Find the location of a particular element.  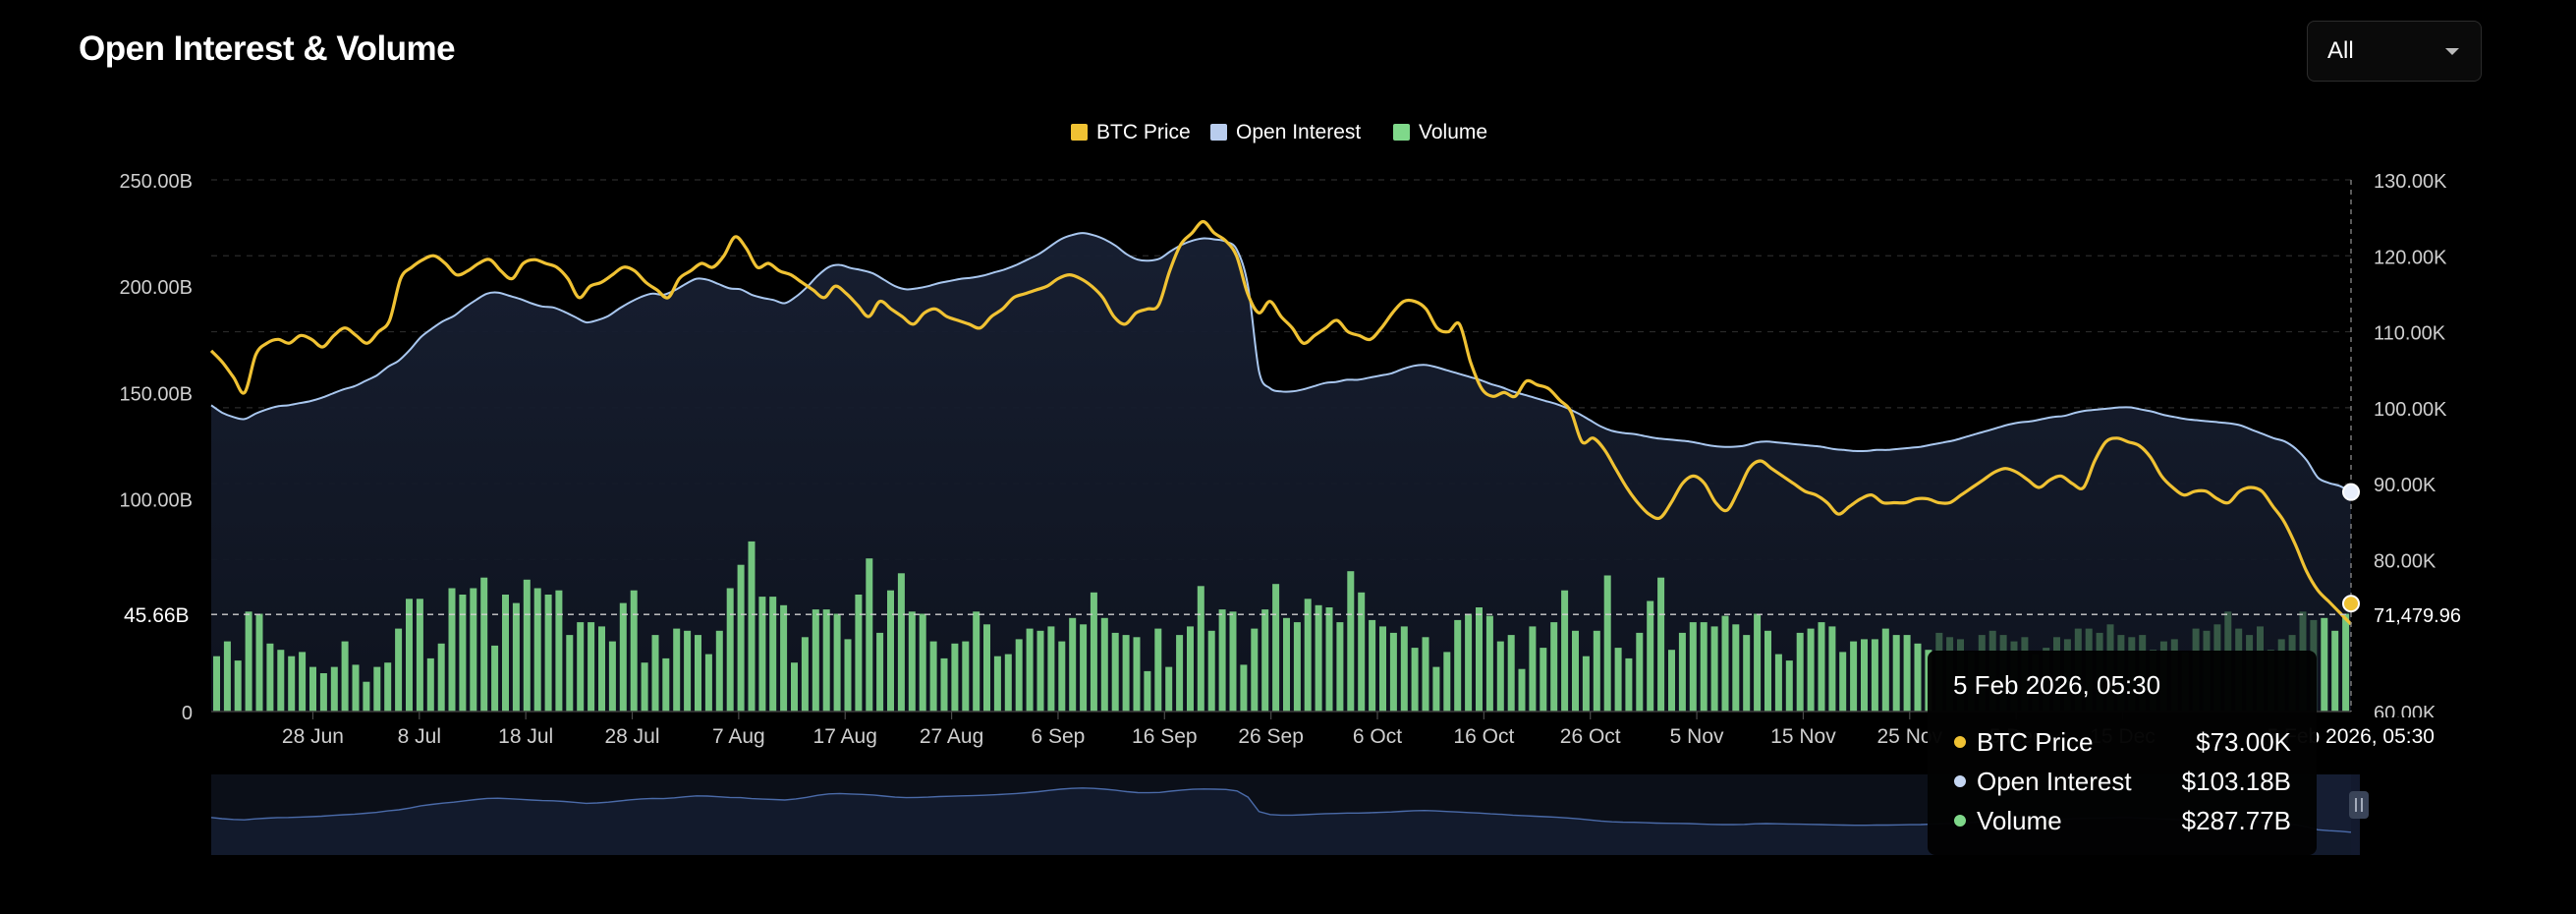

x-axis-tick-label: 15 Nov is located at coordinates (1803, 736).